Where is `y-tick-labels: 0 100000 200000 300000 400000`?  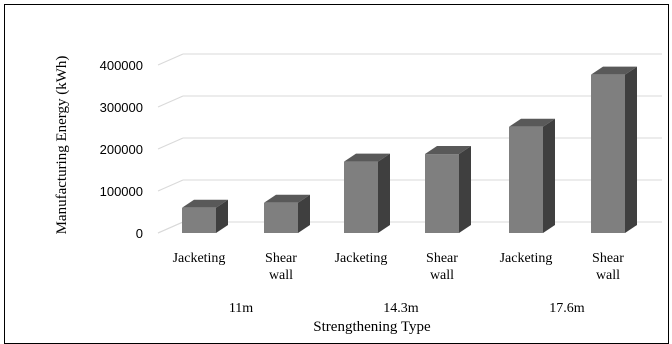 y-tick-labels: 0 100000 200000 300000 400000 is located at coordinates (121, 149).